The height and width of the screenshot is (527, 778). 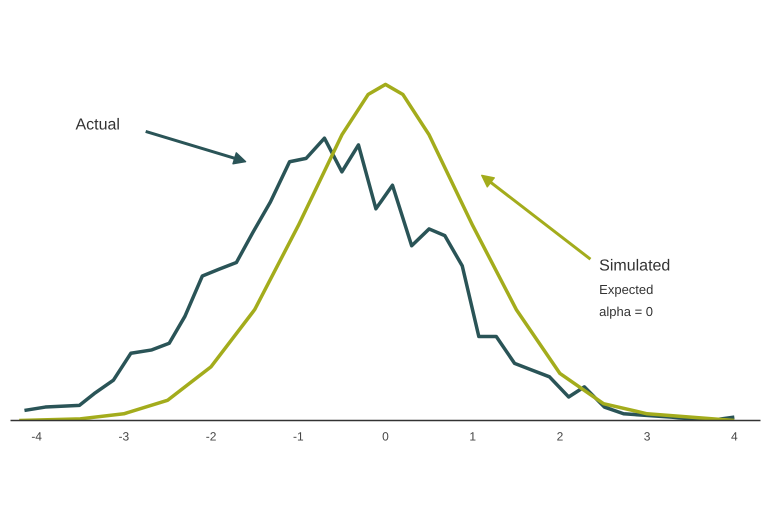 I want to click on x-tick-label: -4, so click(x=36, y=437).